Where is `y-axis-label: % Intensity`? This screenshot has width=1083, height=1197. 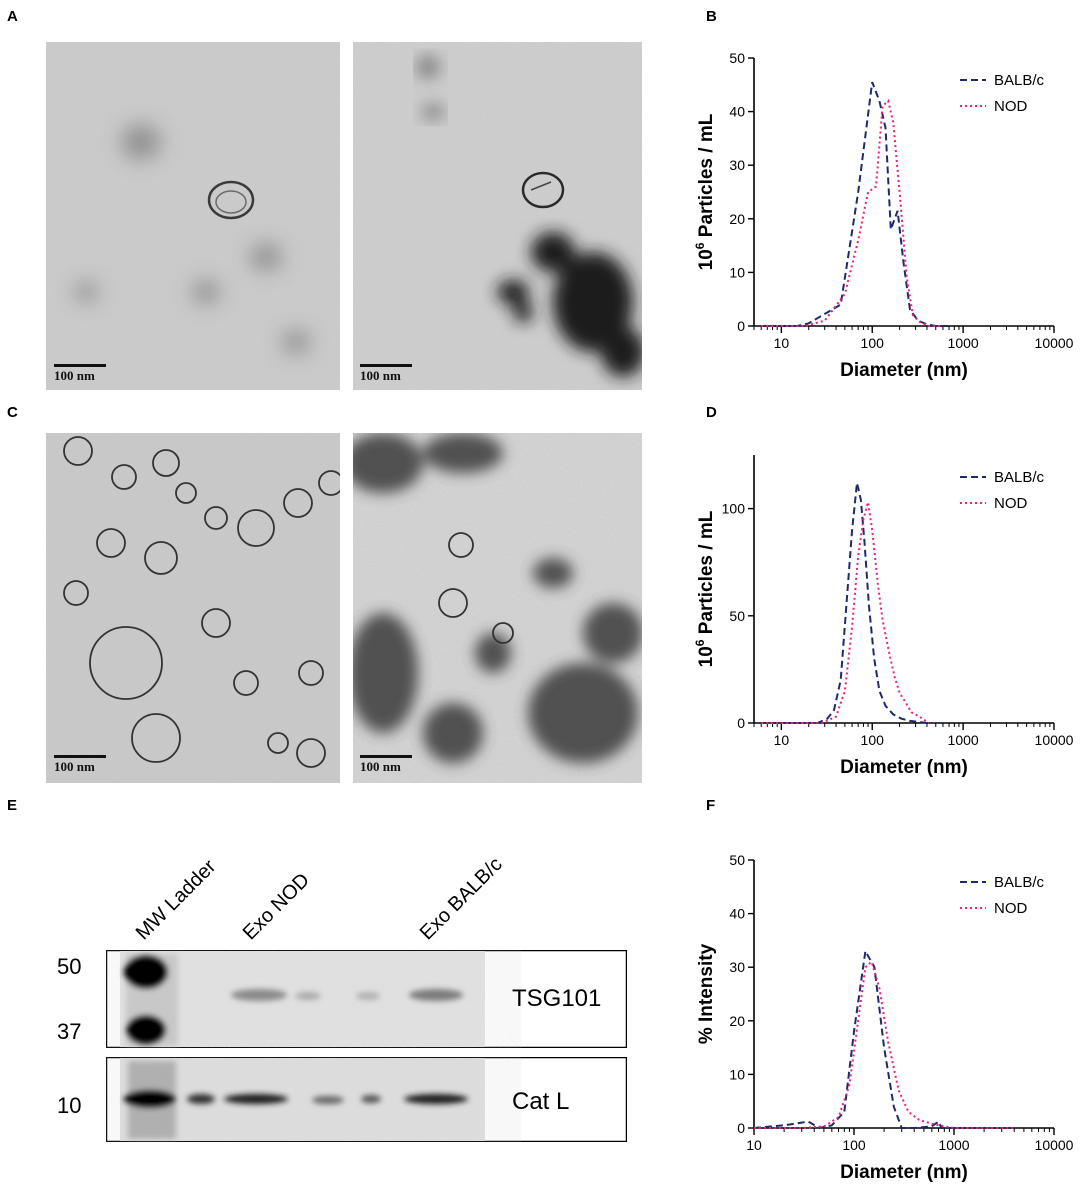 y-axis-label: % Intensity is located at coordinates (706, 993).